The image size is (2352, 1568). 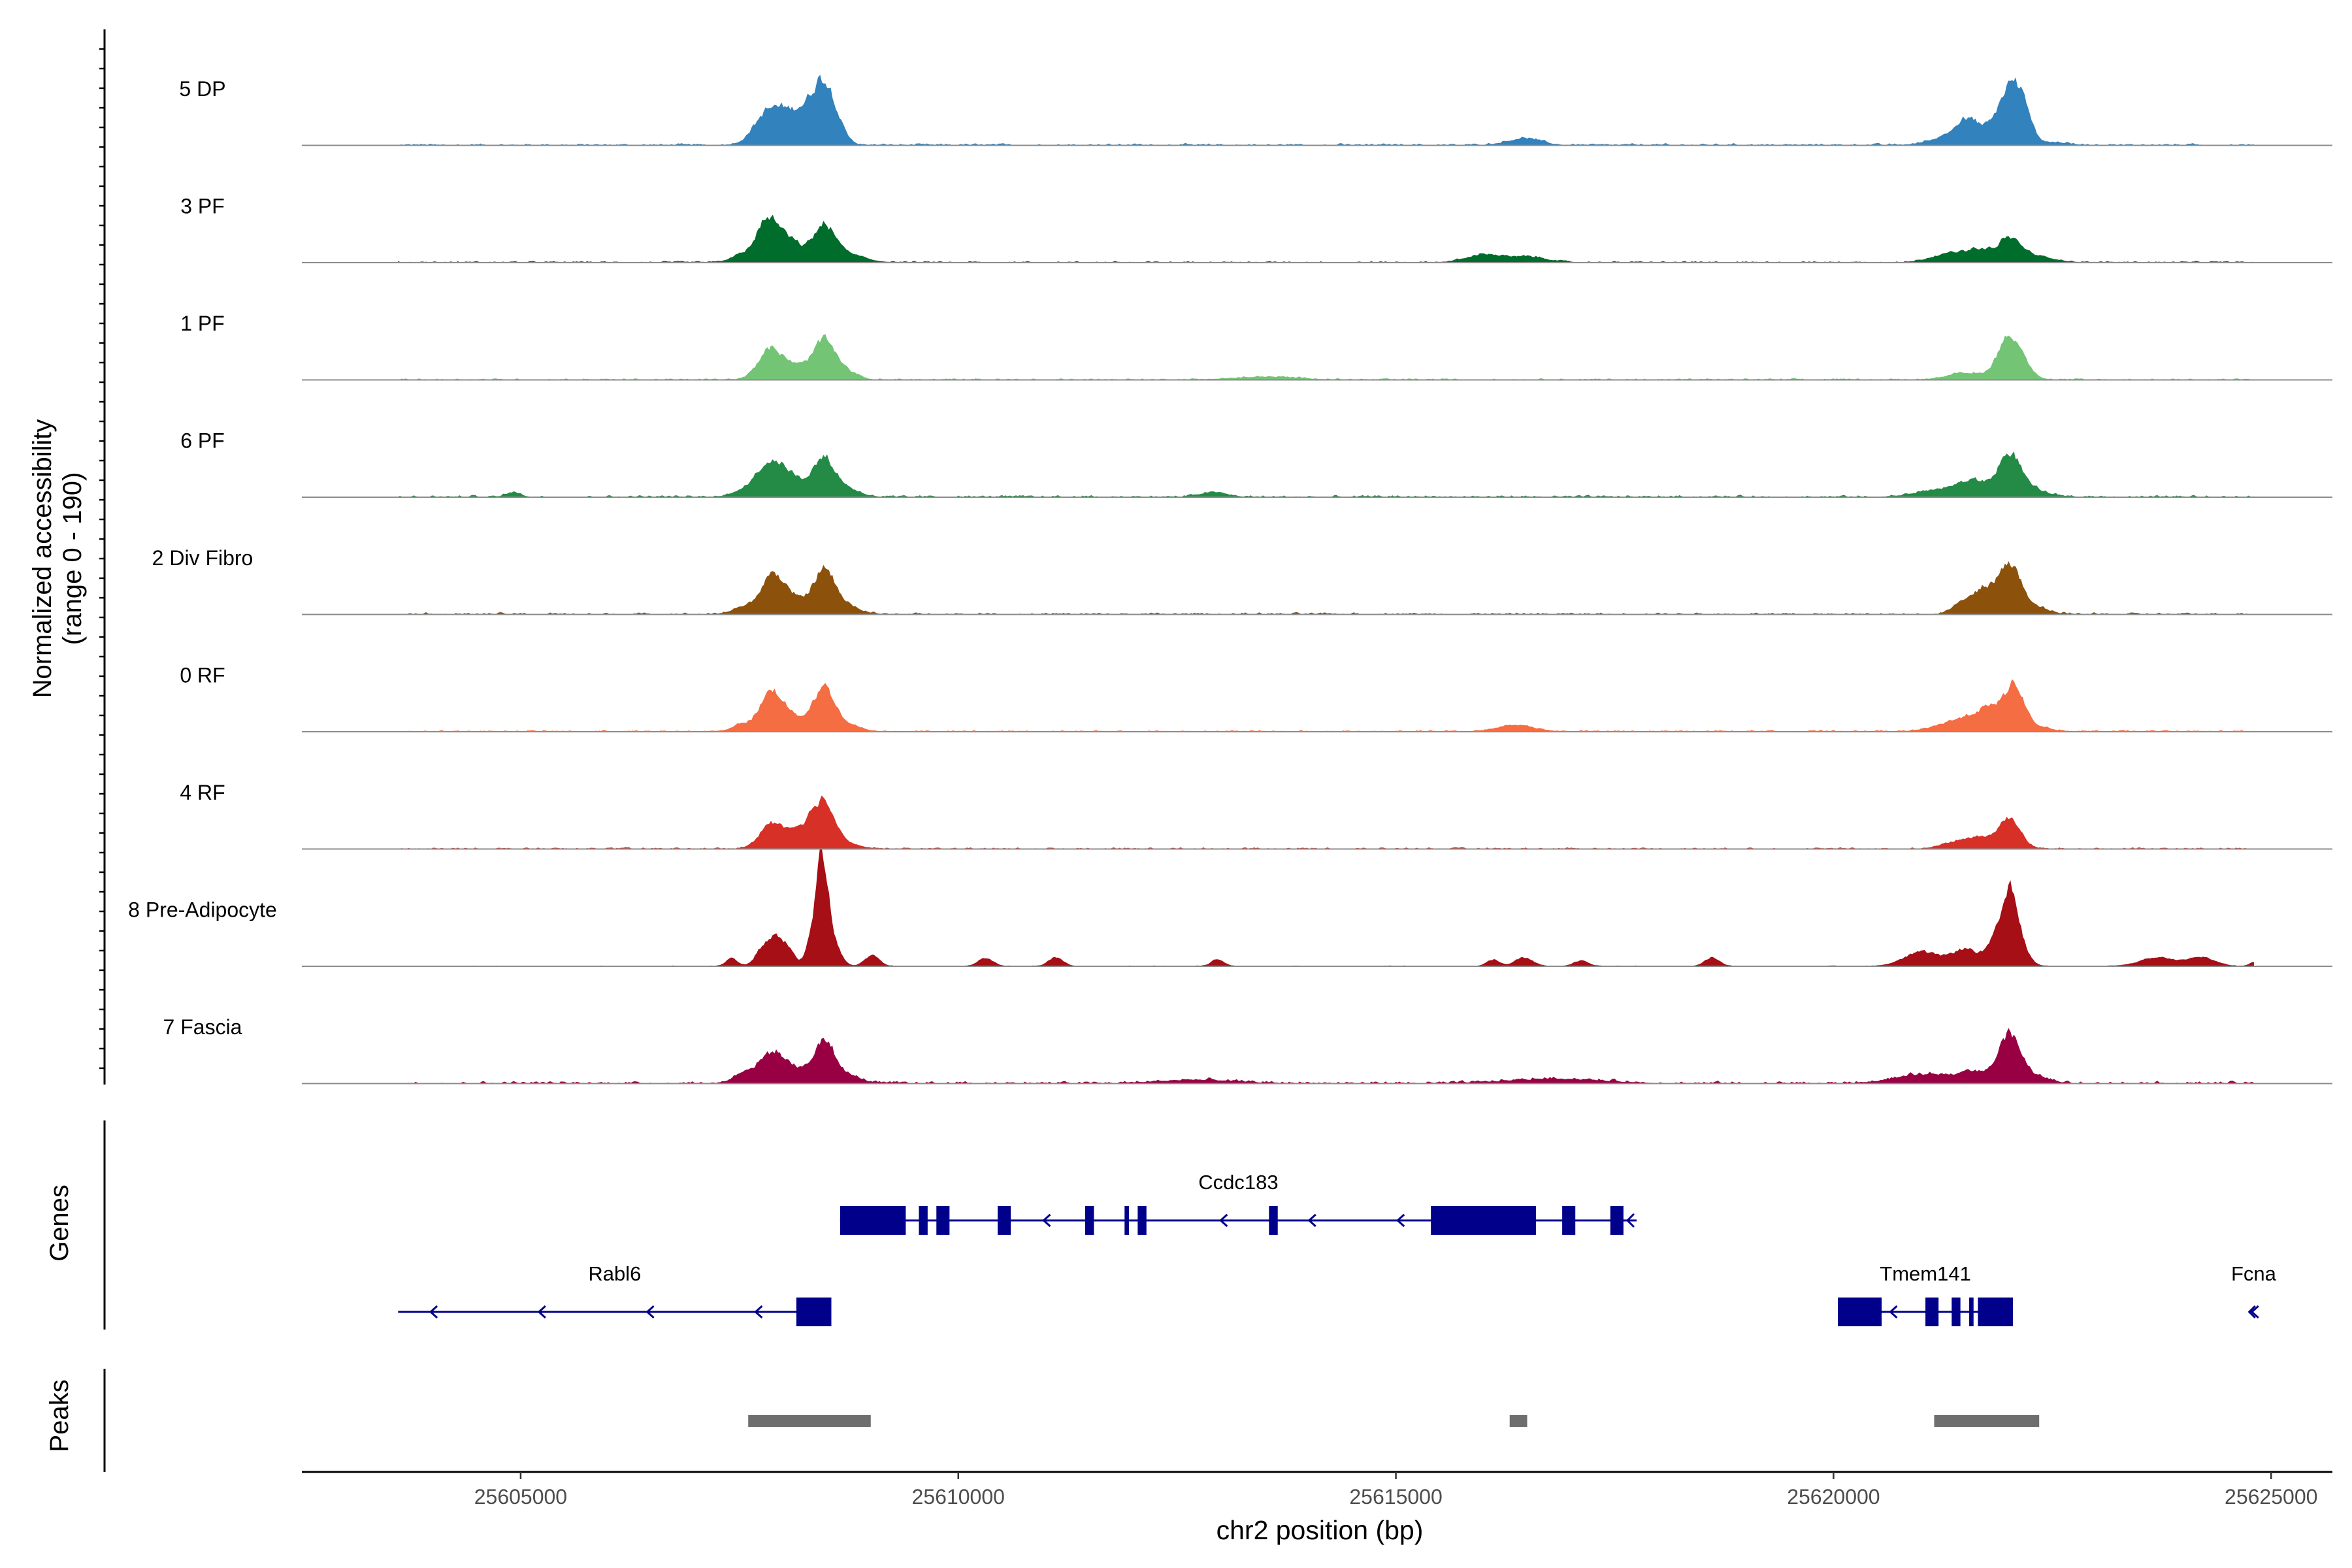 I want to click on y-axis-title: Normalized accessibility, so click(x=42, y=558).